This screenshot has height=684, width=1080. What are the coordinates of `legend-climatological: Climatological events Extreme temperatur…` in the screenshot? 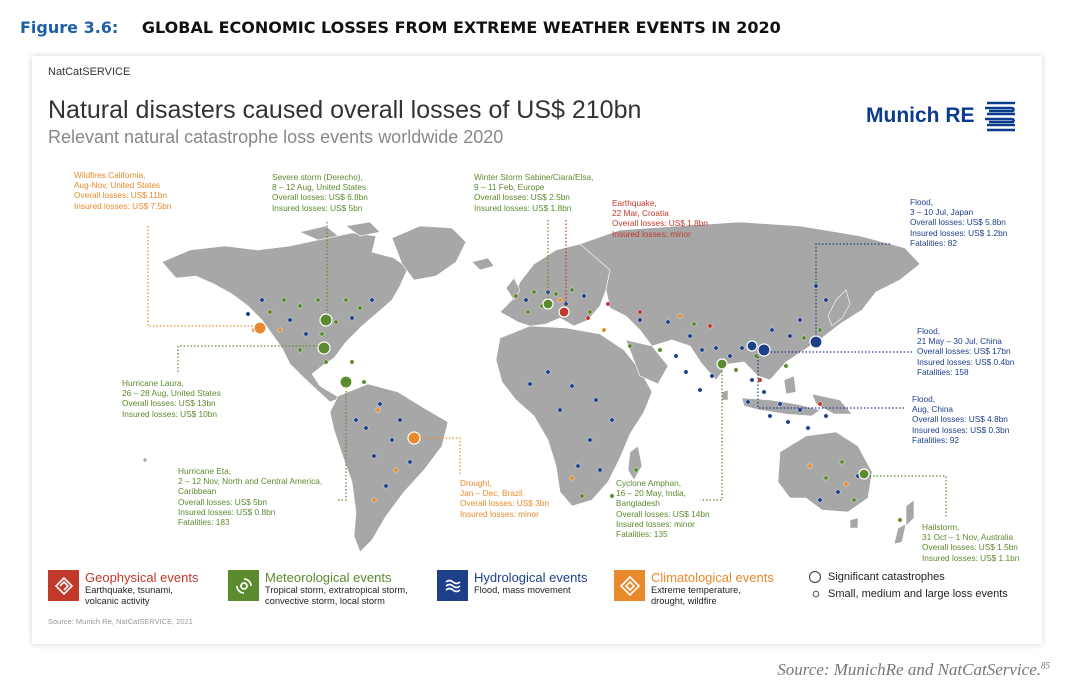 It's located at (694, 588).